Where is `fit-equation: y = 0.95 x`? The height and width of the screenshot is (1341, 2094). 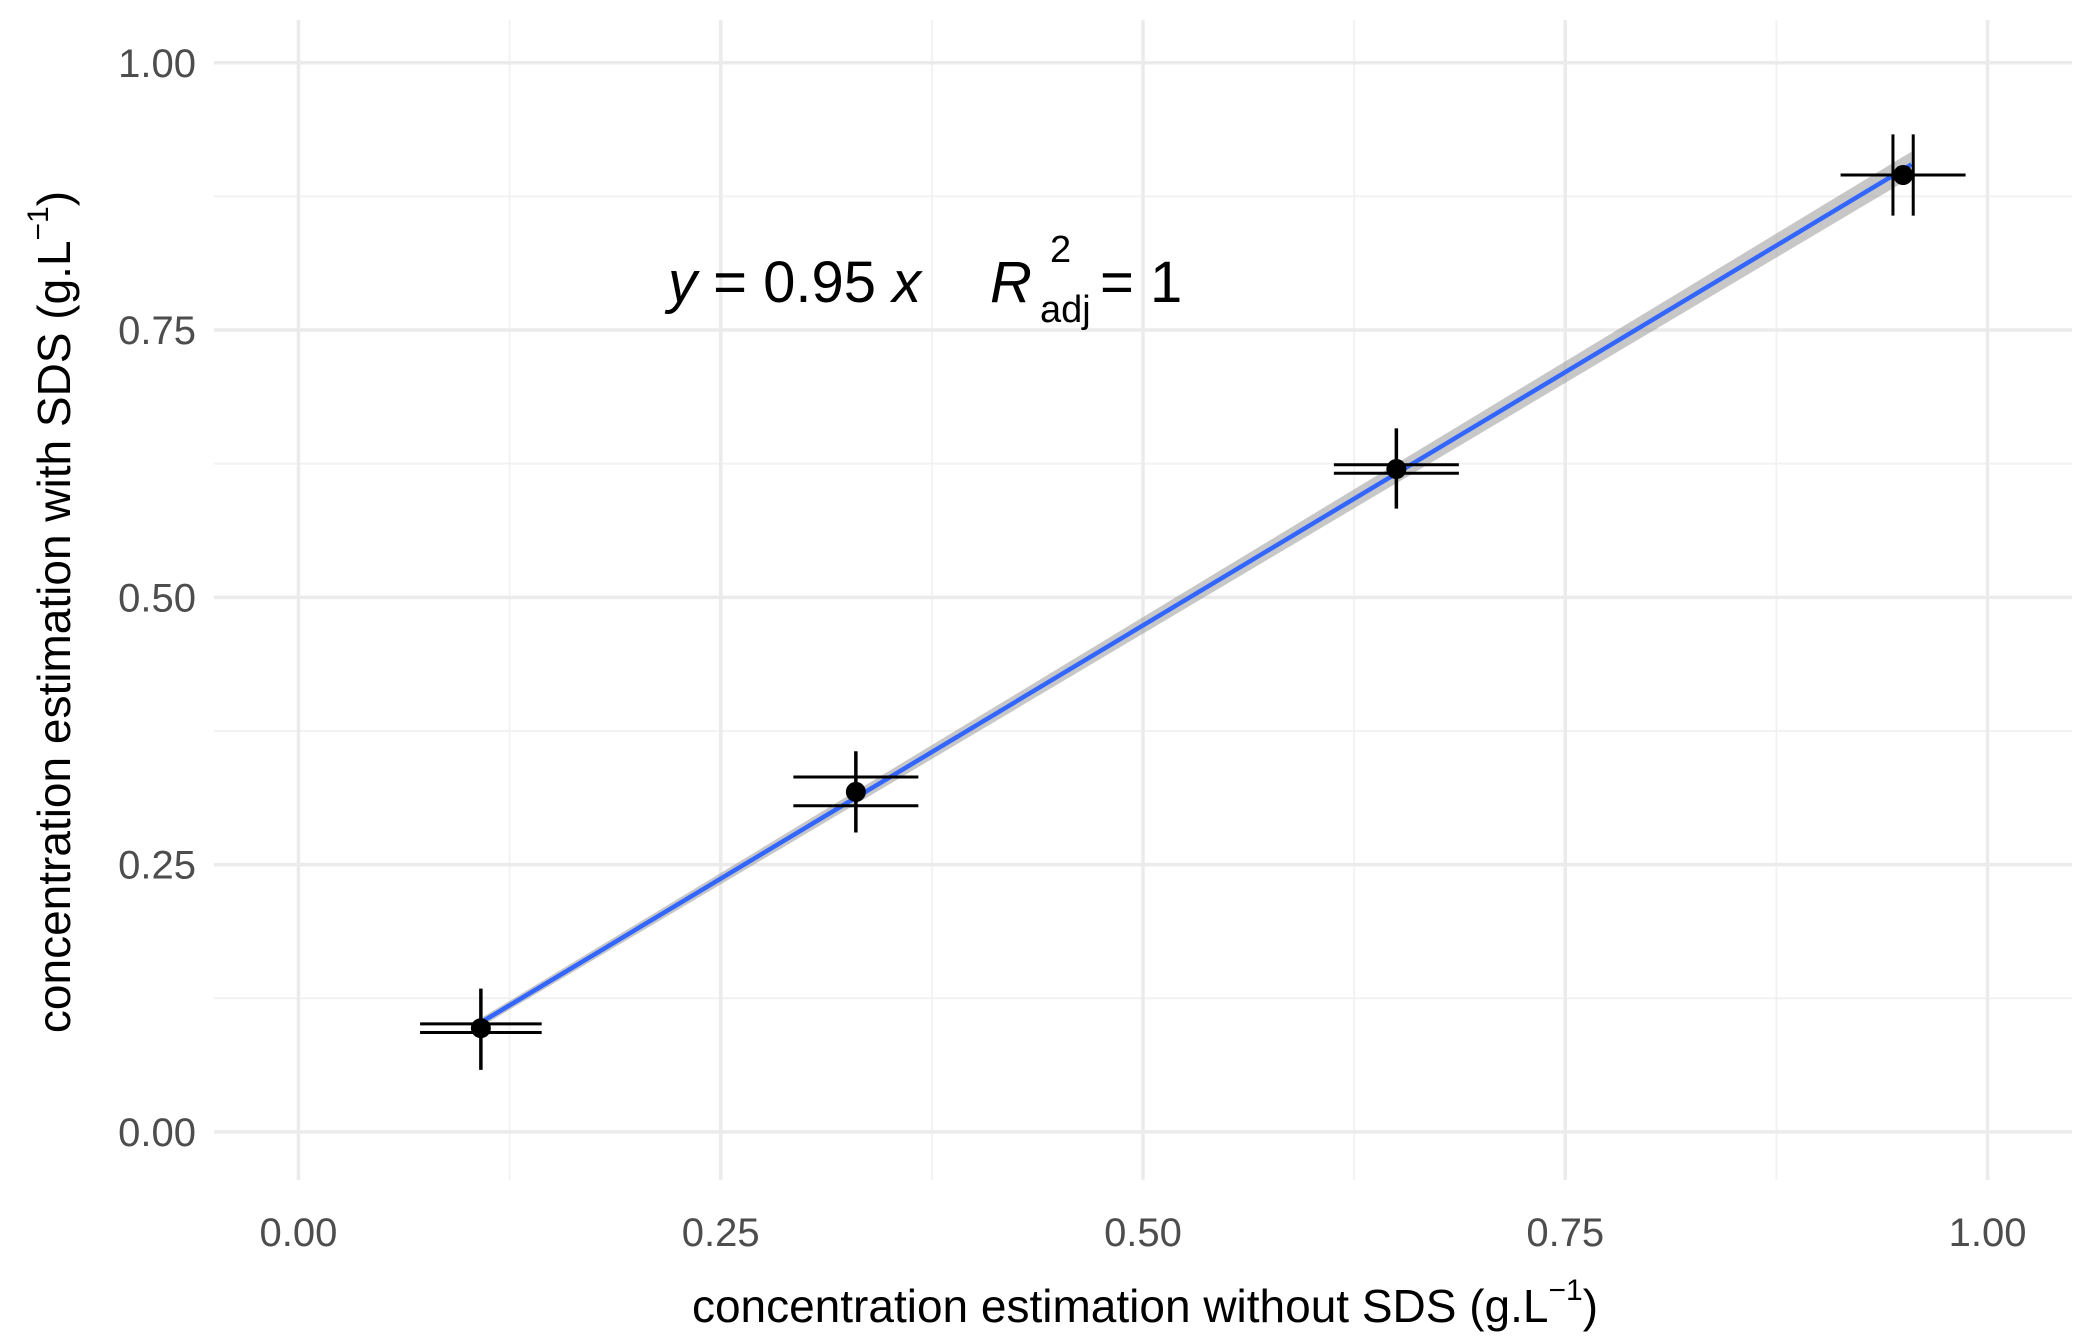
fit-equation: y = 0.95 x is located at coordinates (793, 282).